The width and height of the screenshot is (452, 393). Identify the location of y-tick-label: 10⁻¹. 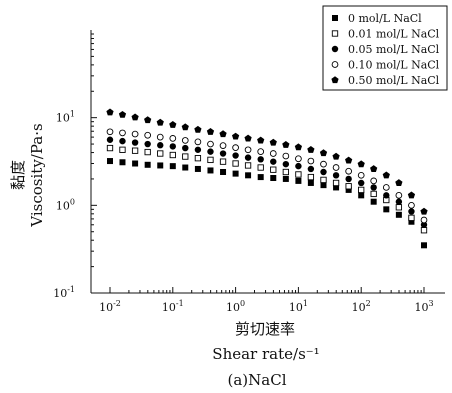
(64, 292).